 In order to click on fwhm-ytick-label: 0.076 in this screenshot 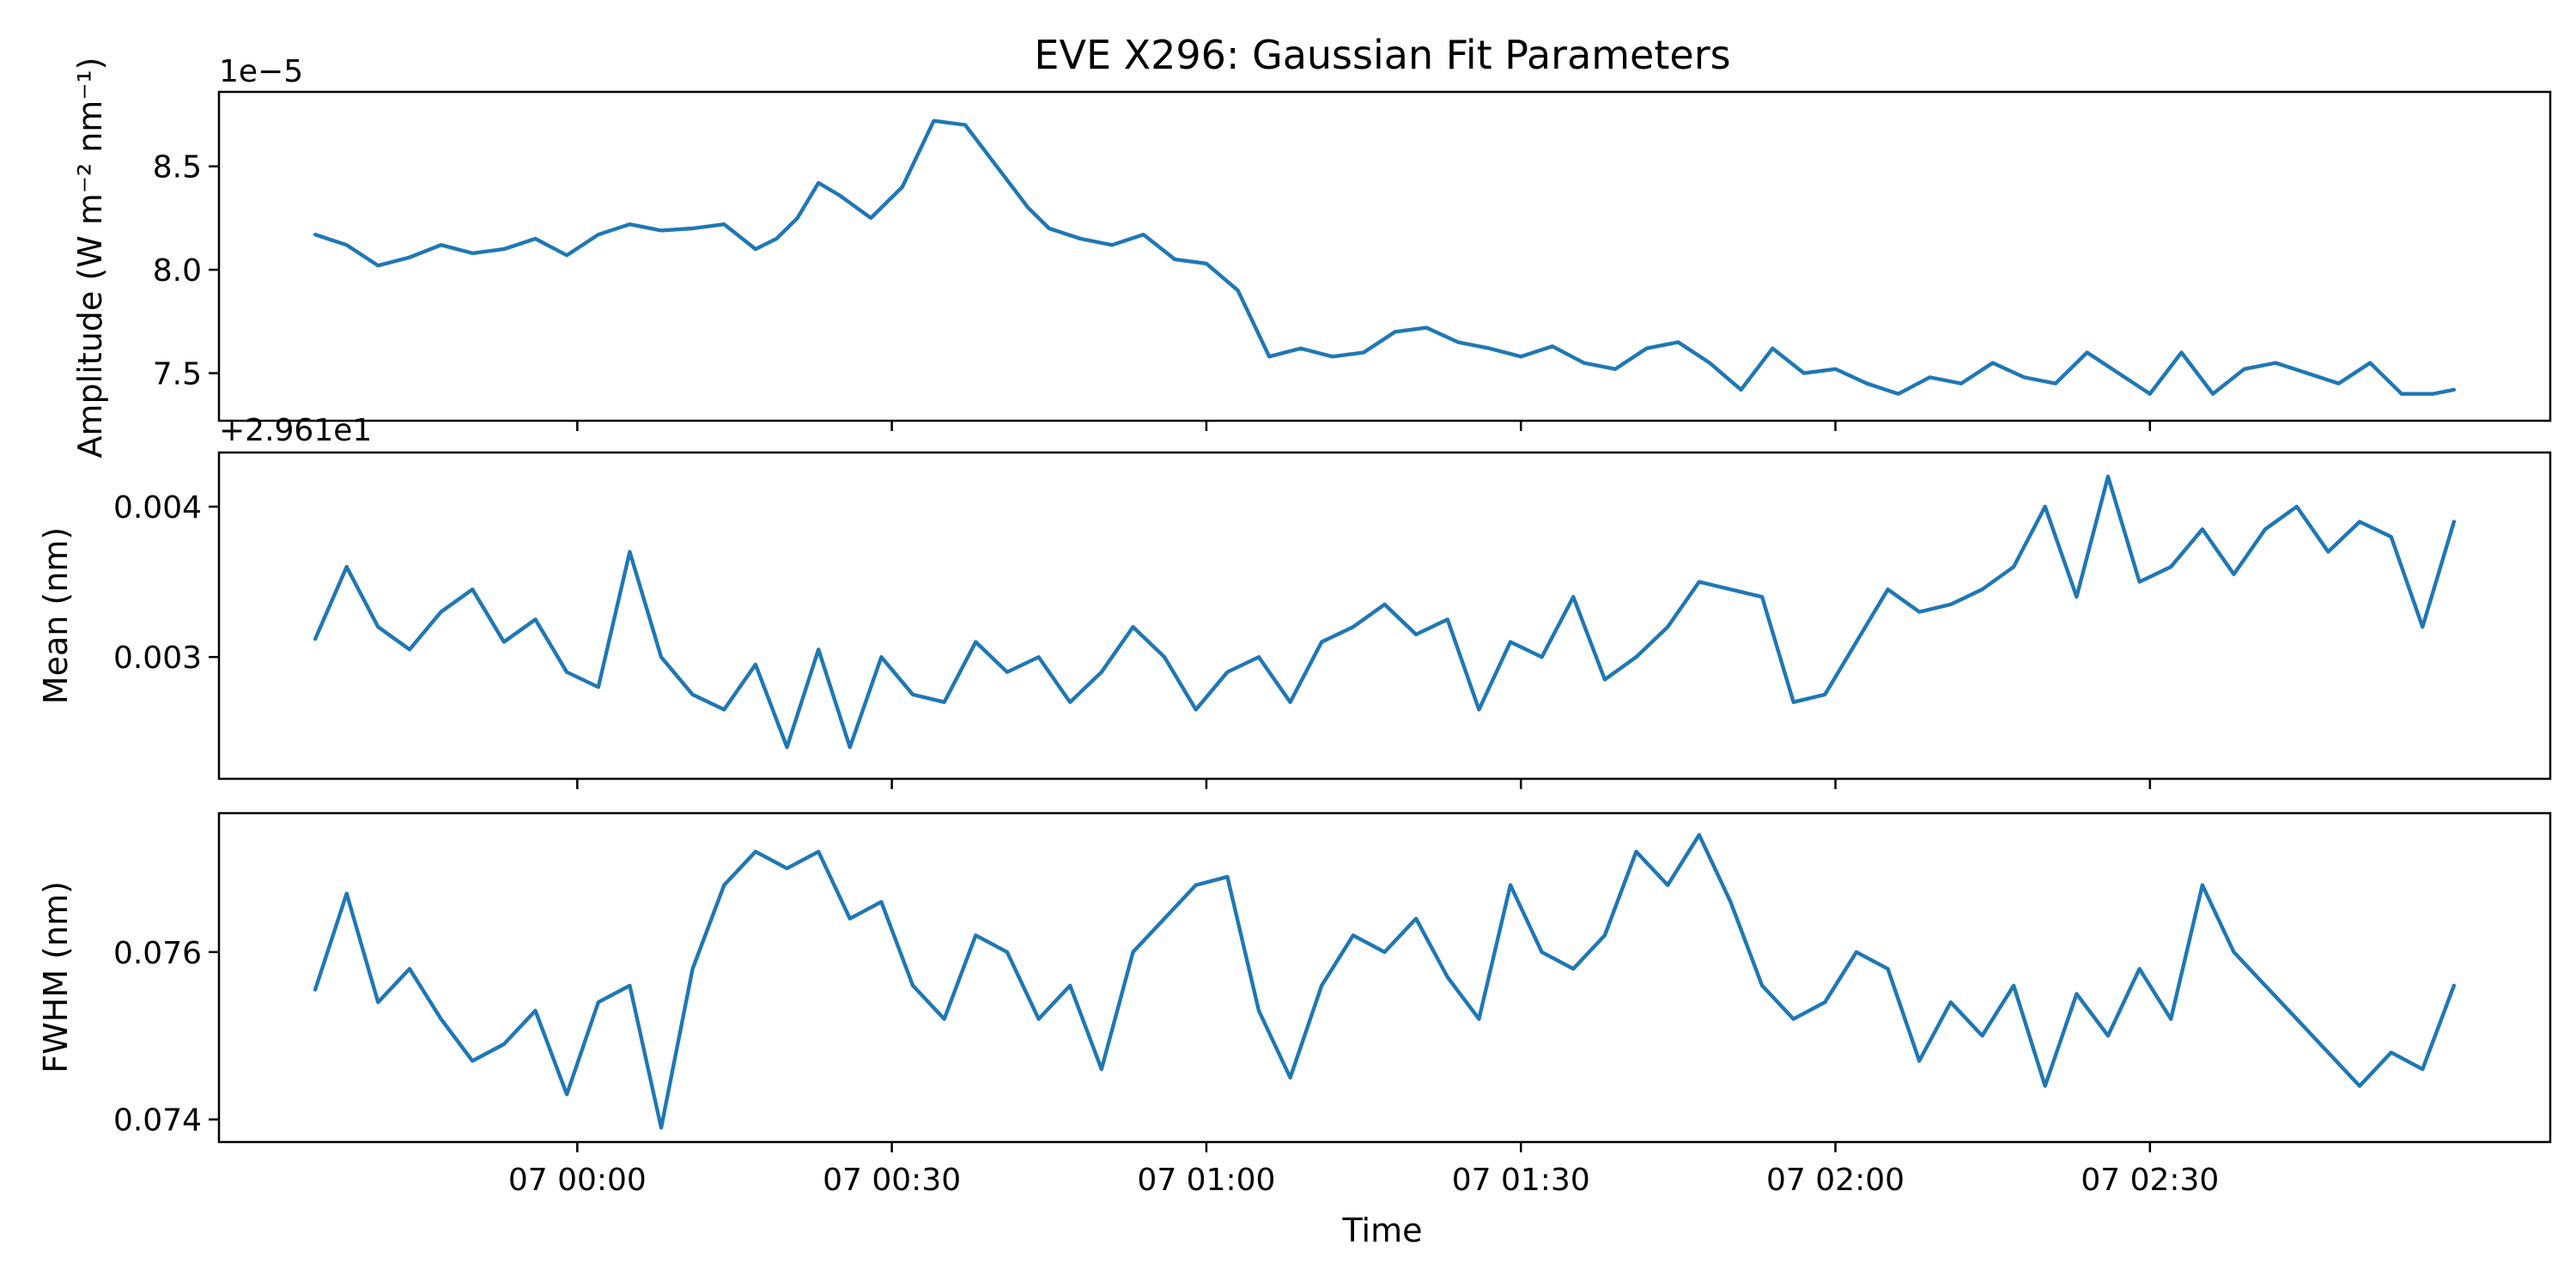, I will do `click(158, 954)`.